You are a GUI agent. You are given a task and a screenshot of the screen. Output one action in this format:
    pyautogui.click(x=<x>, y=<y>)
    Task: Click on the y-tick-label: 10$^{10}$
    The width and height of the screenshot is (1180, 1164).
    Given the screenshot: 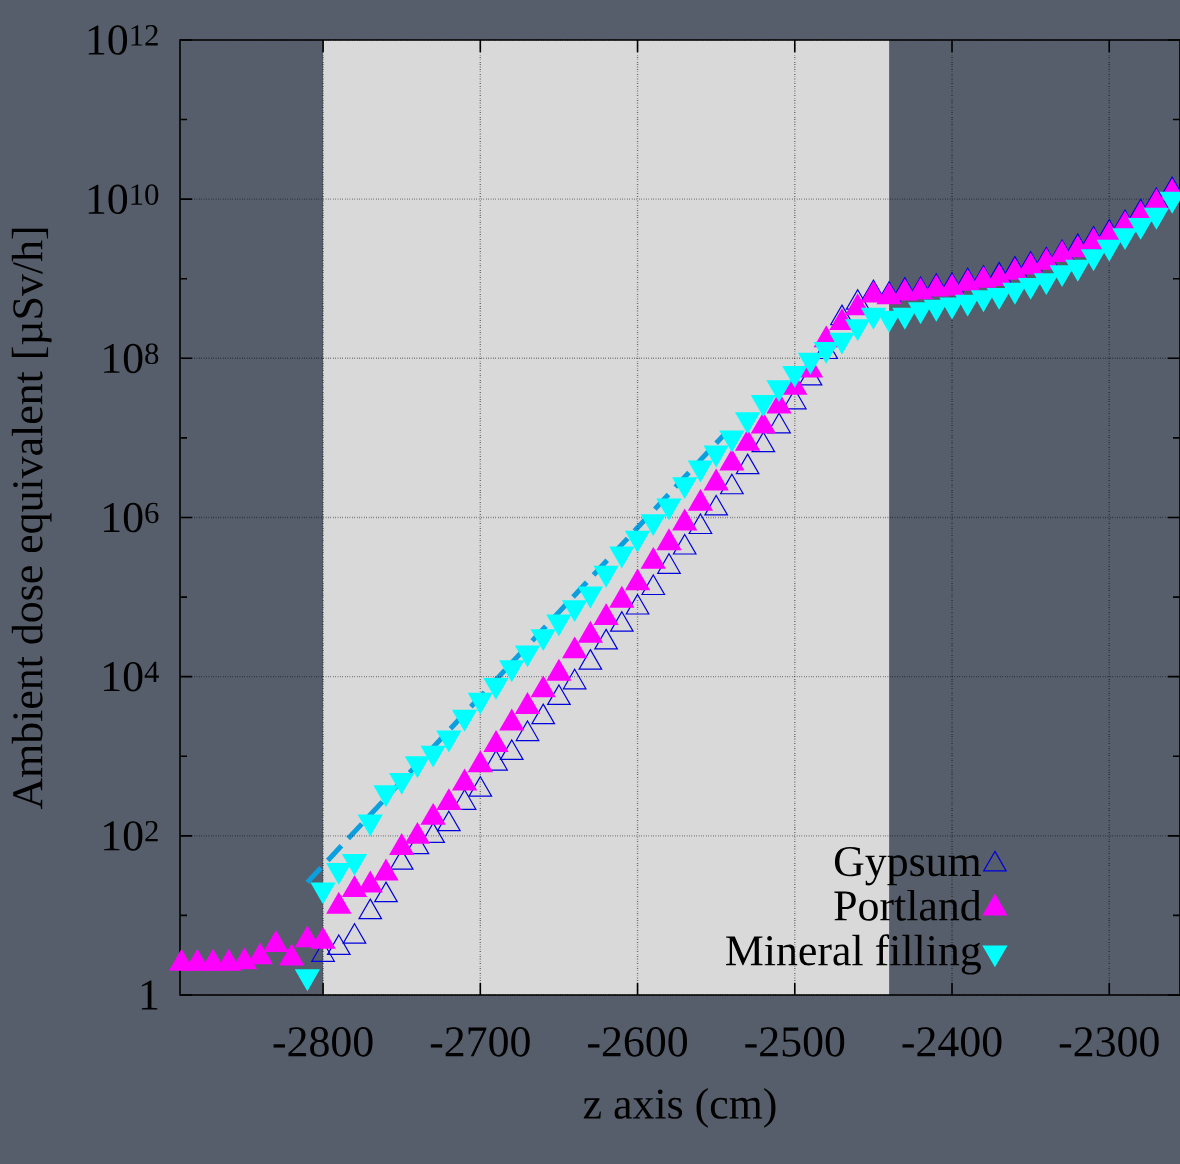 What is the action you would take?
    pyautogui.click(x=123, y=199)
    